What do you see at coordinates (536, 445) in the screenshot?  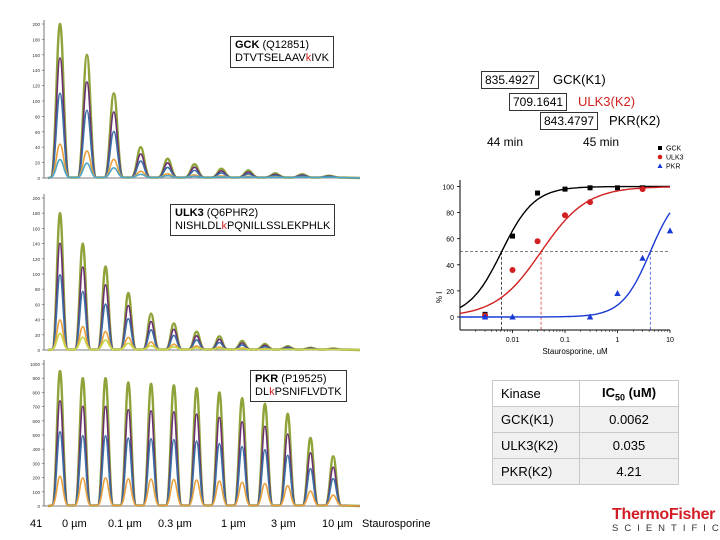 I see `ic50-kinase-cell: ULK3(K2)` at bounding box center [536, 445].